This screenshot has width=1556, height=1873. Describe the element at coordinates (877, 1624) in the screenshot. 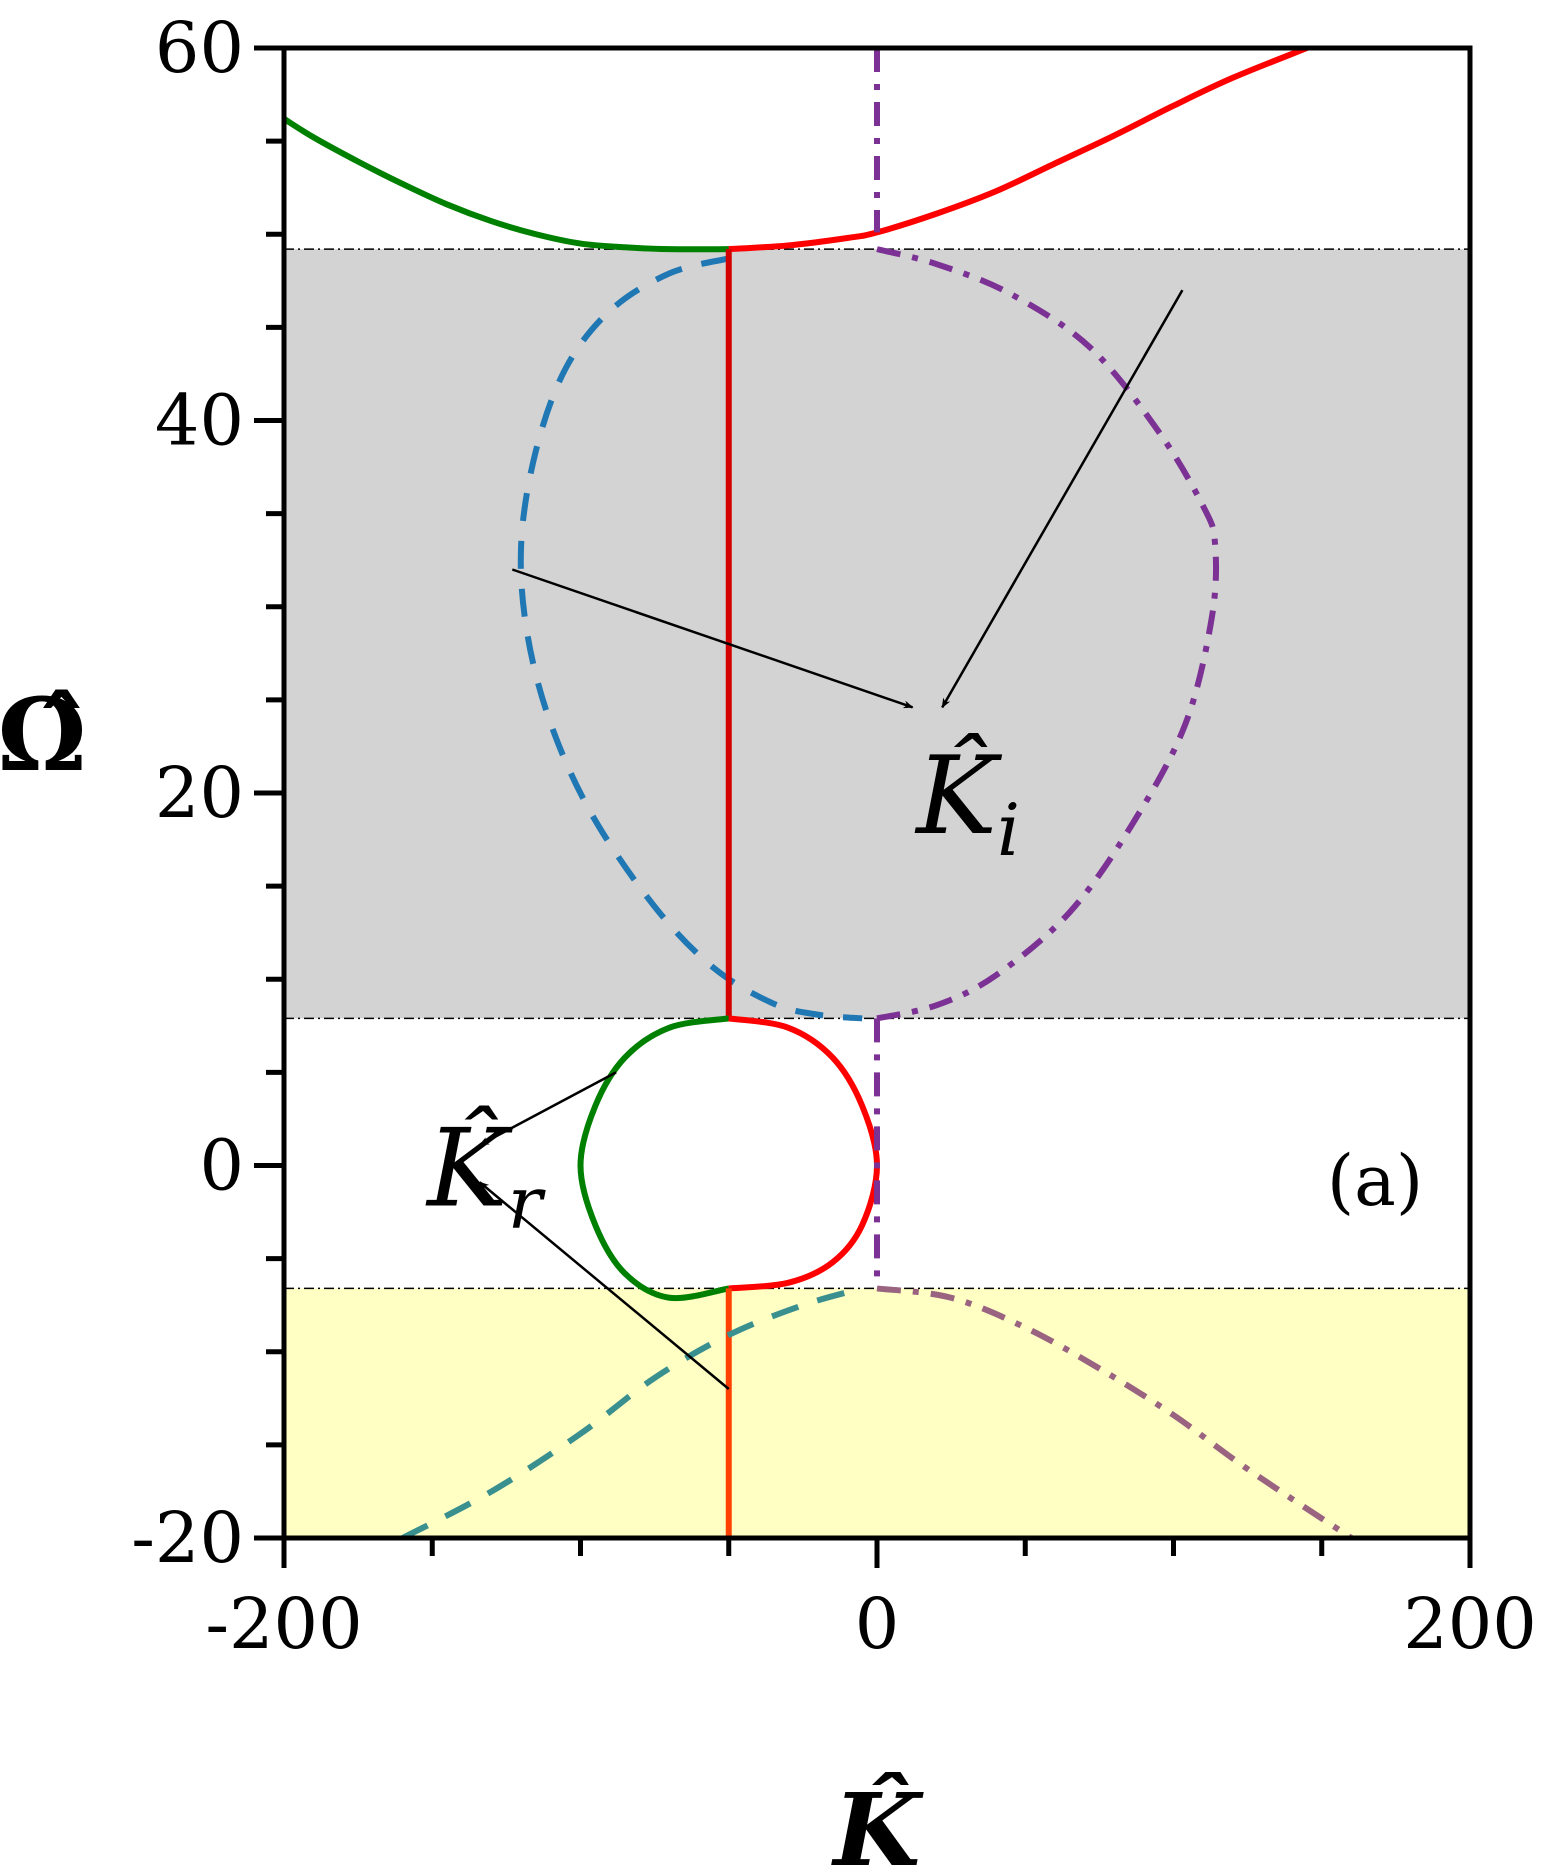

I see `x-tick-label-1: 0` at that location.